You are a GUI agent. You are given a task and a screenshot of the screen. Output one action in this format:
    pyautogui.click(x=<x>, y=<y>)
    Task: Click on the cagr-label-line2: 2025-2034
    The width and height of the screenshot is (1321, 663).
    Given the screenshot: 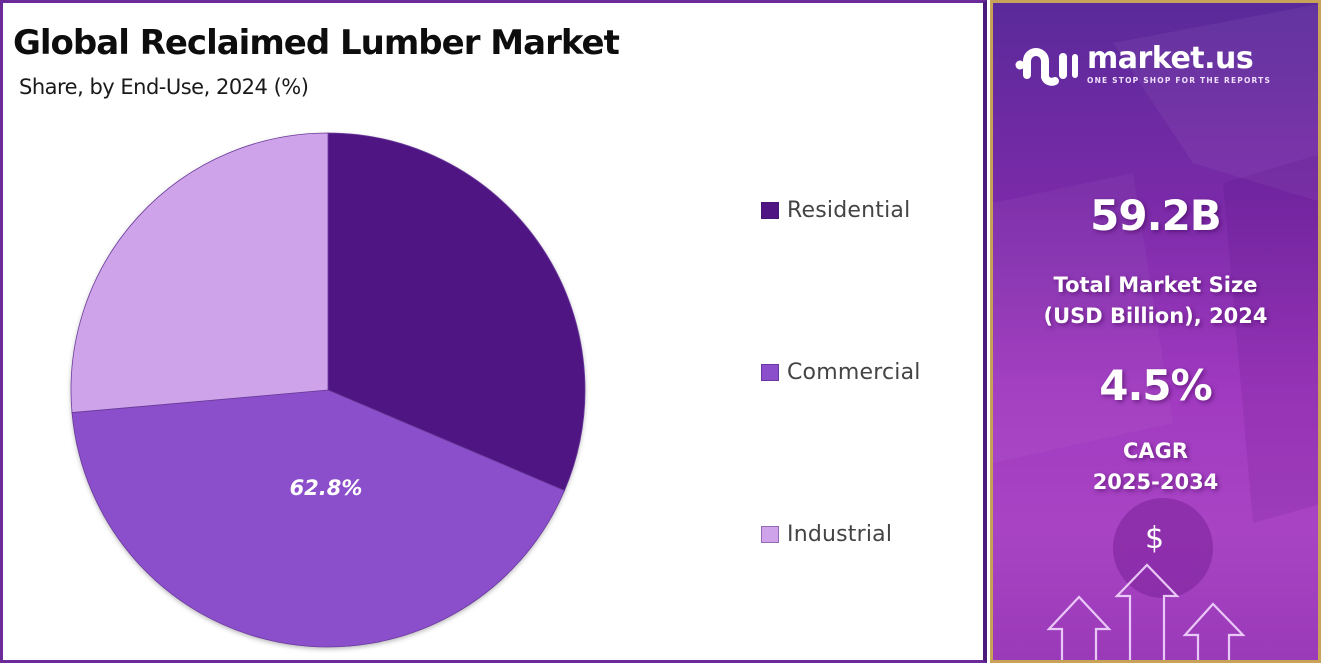 What is the action you would take?
    pyautogui.click(x=1155, y=482)
    